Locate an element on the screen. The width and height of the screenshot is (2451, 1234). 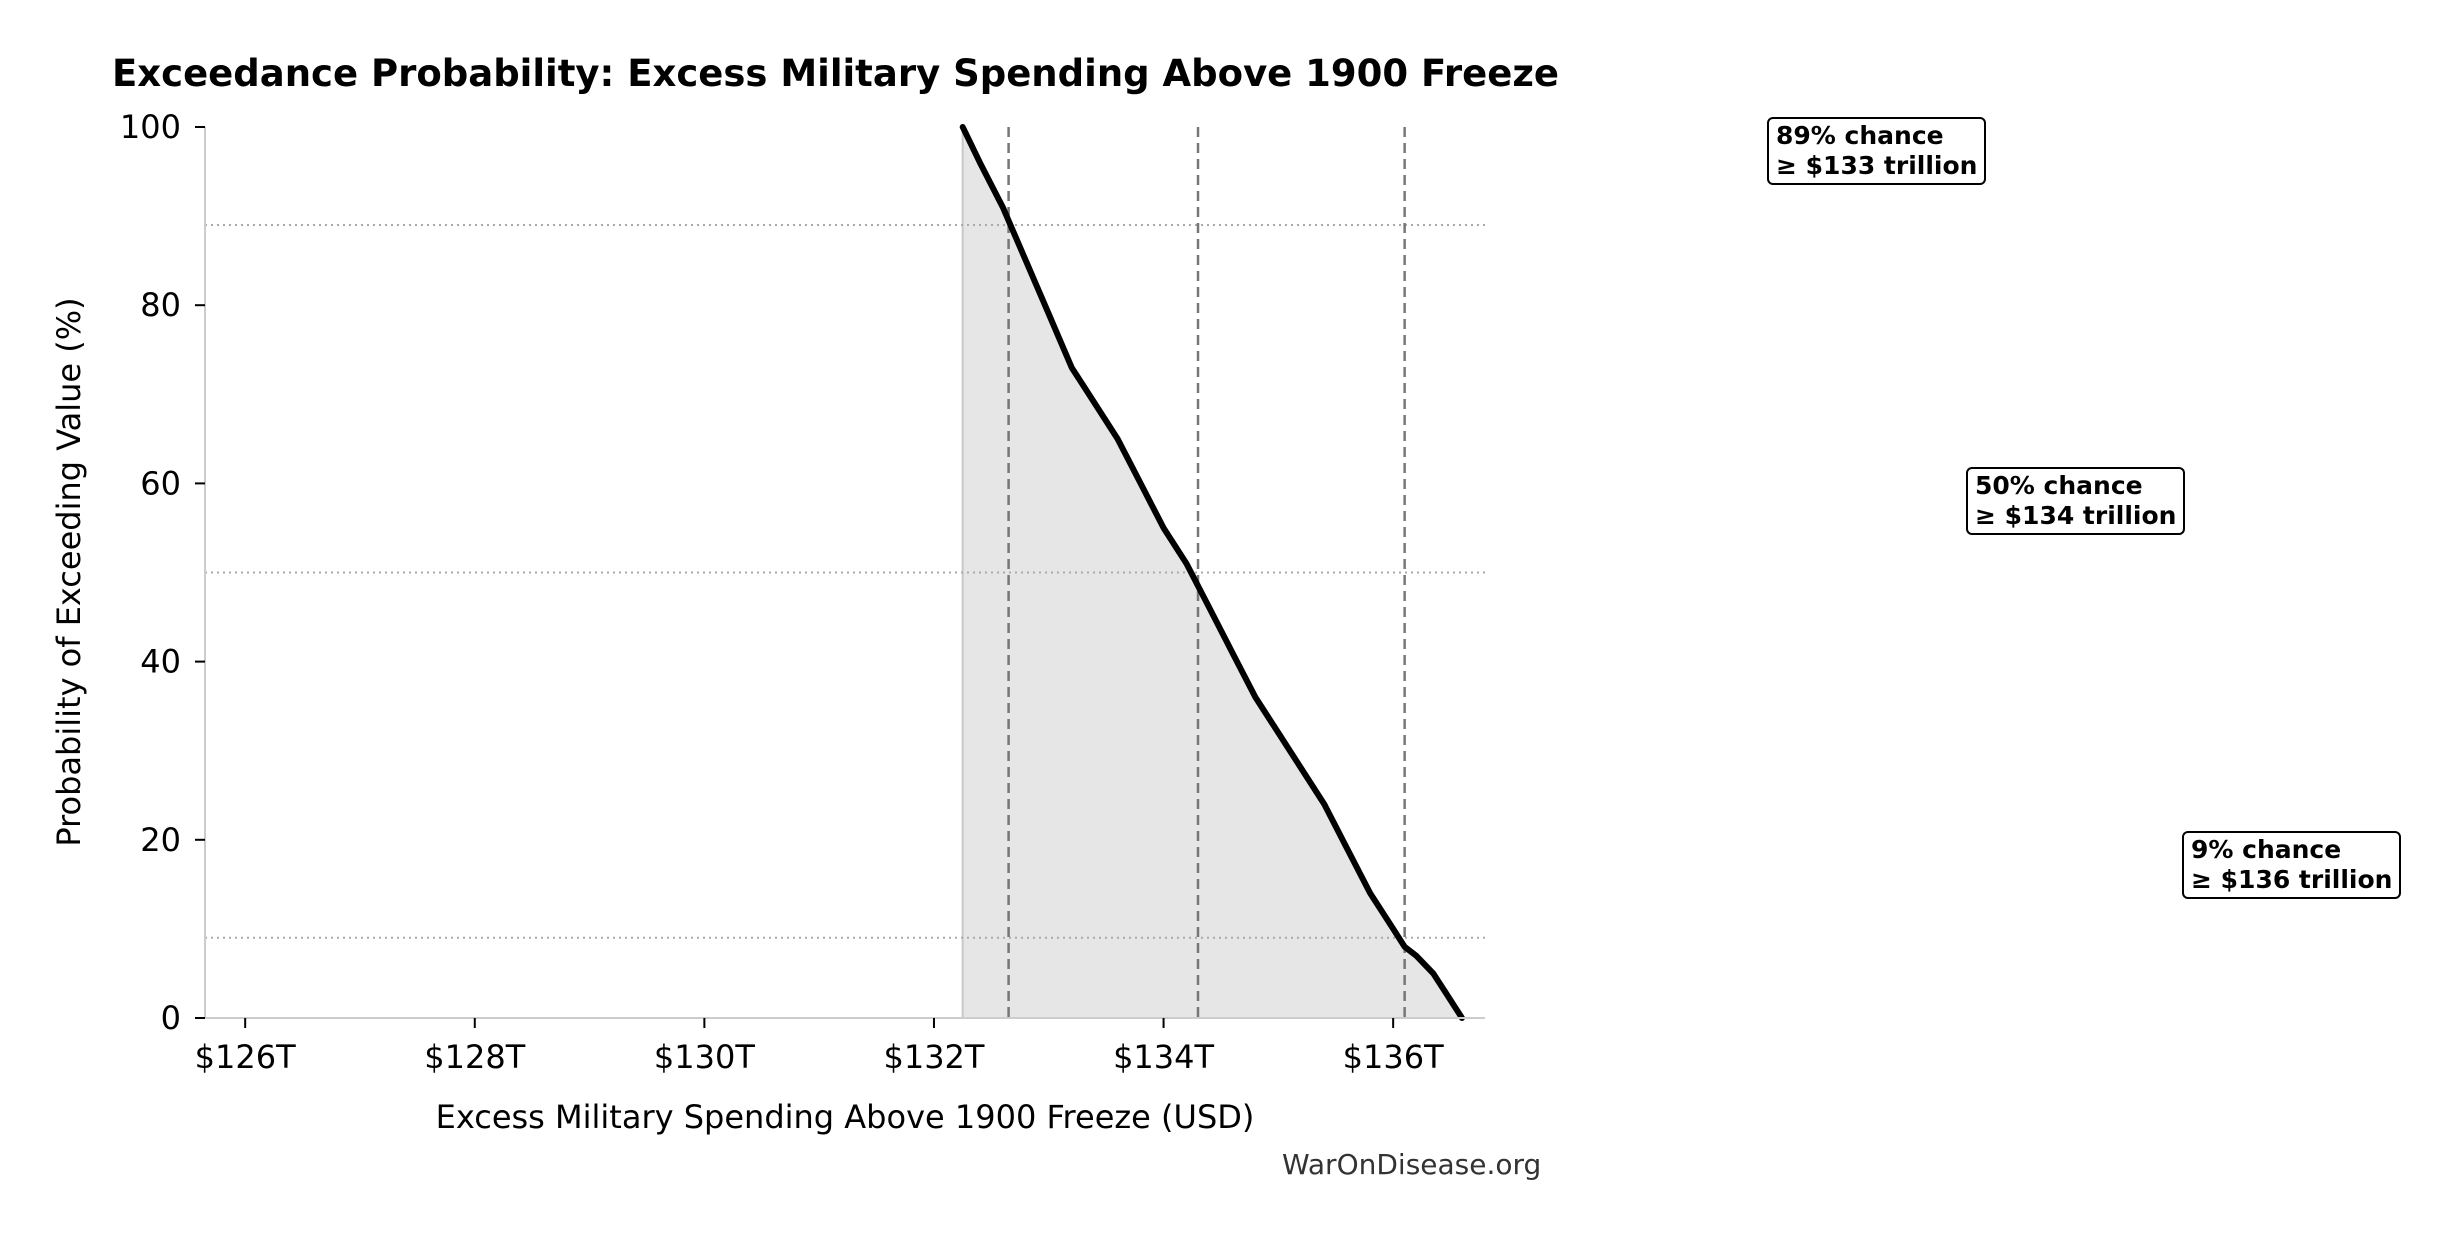
y-tick-label-5: 100 is located at coordinates (150, 127).